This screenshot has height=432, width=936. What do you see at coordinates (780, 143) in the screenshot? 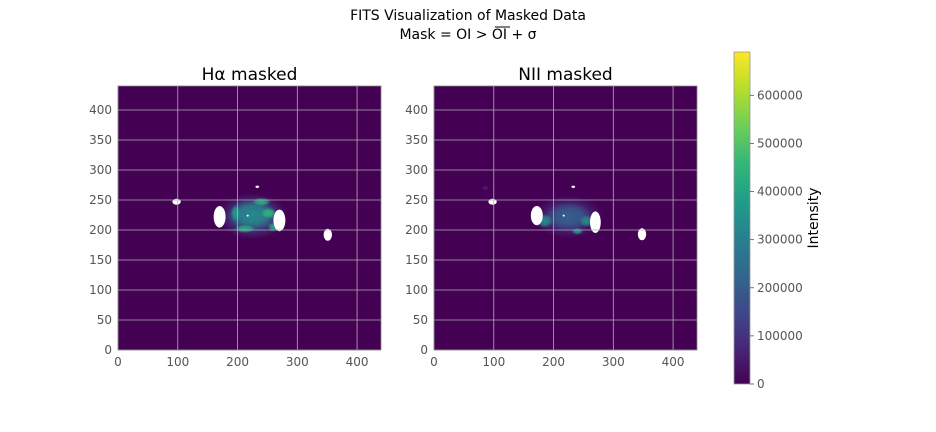
I see `colorbar-tick-label: 500000` at bounding box center [780, 143].